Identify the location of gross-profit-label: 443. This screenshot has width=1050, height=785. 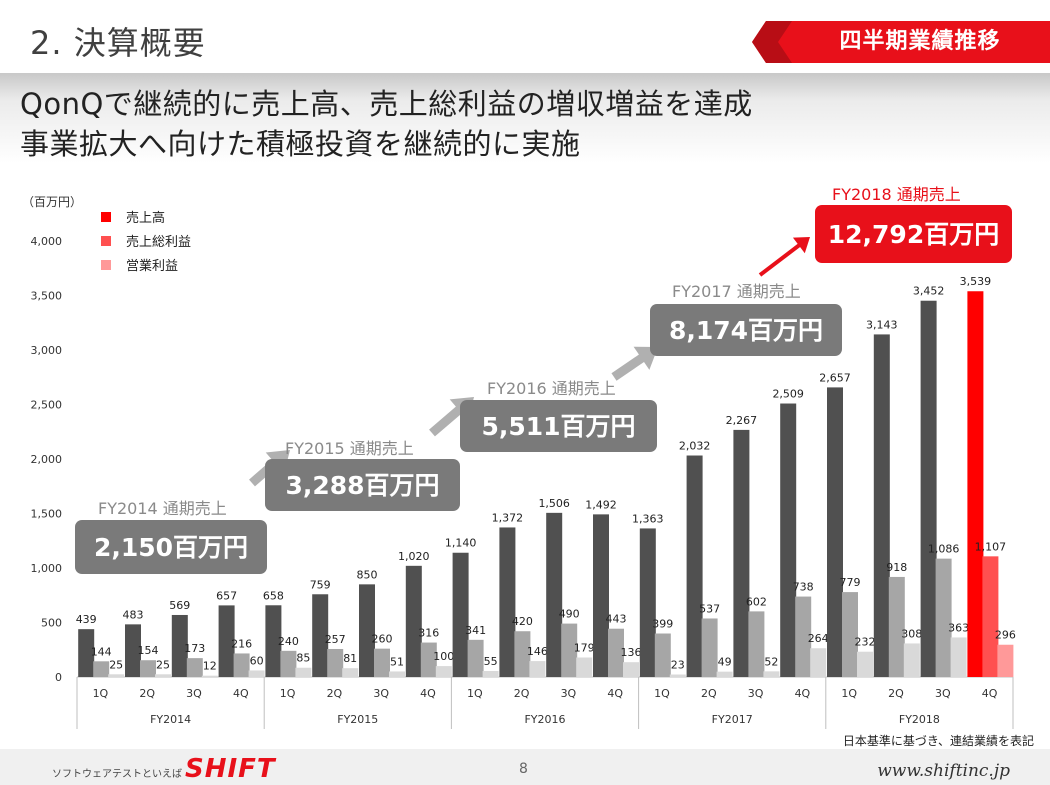
(616, 619).